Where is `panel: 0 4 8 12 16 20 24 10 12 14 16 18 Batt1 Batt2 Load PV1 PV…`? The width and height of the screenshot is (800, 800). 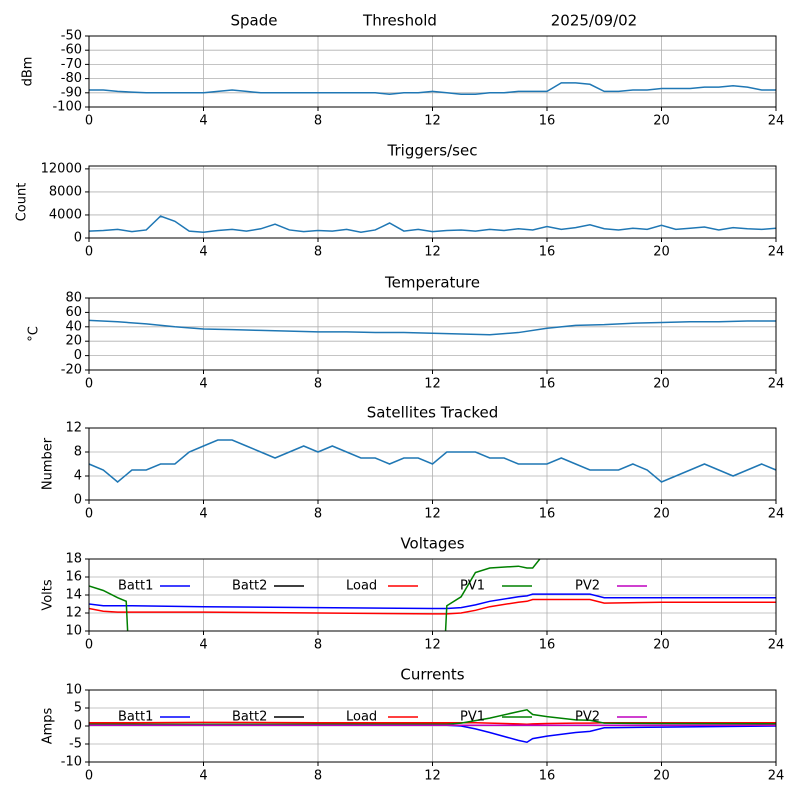
panel: 0 4 8 12 16 20 24 10 12 14 16 18 Batt1 Batt2 Load PV1 PV… is located at coordinates (413, 594).